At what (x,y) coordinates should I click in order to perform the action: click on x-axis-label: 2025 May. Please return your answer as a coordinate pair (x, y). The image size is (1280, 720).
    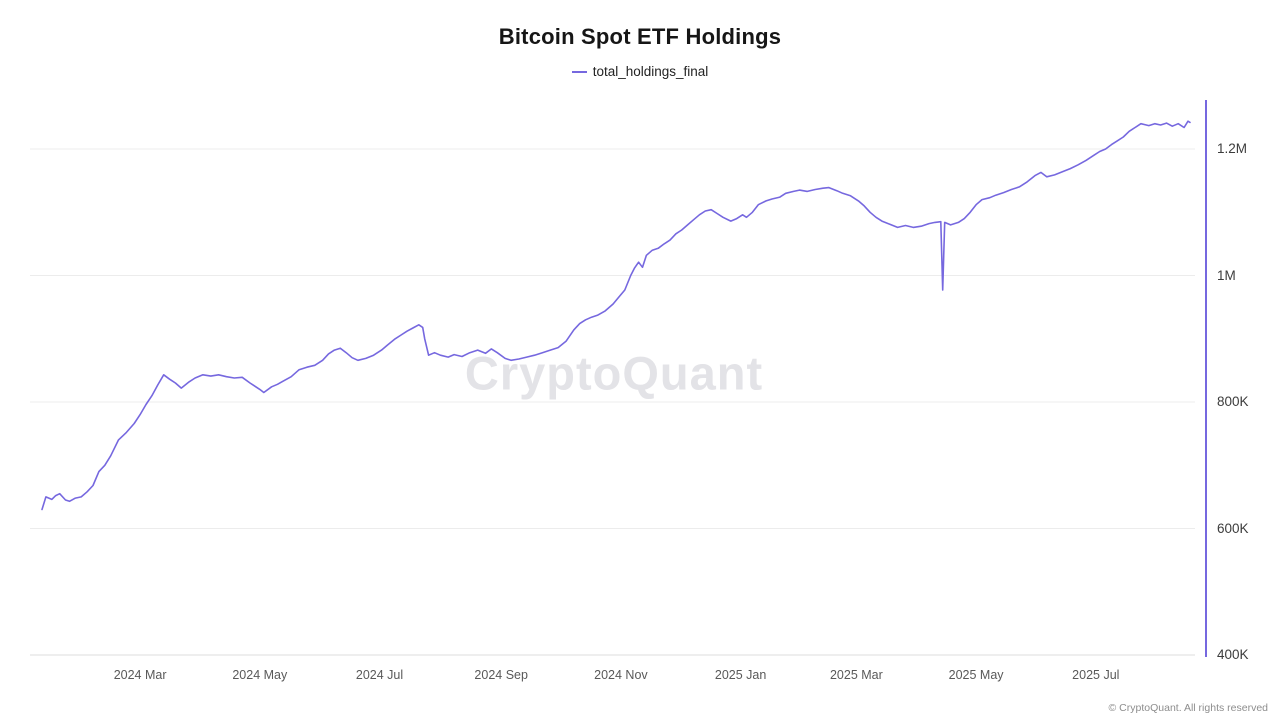
    Looking at the image, I should click on (976, 675).